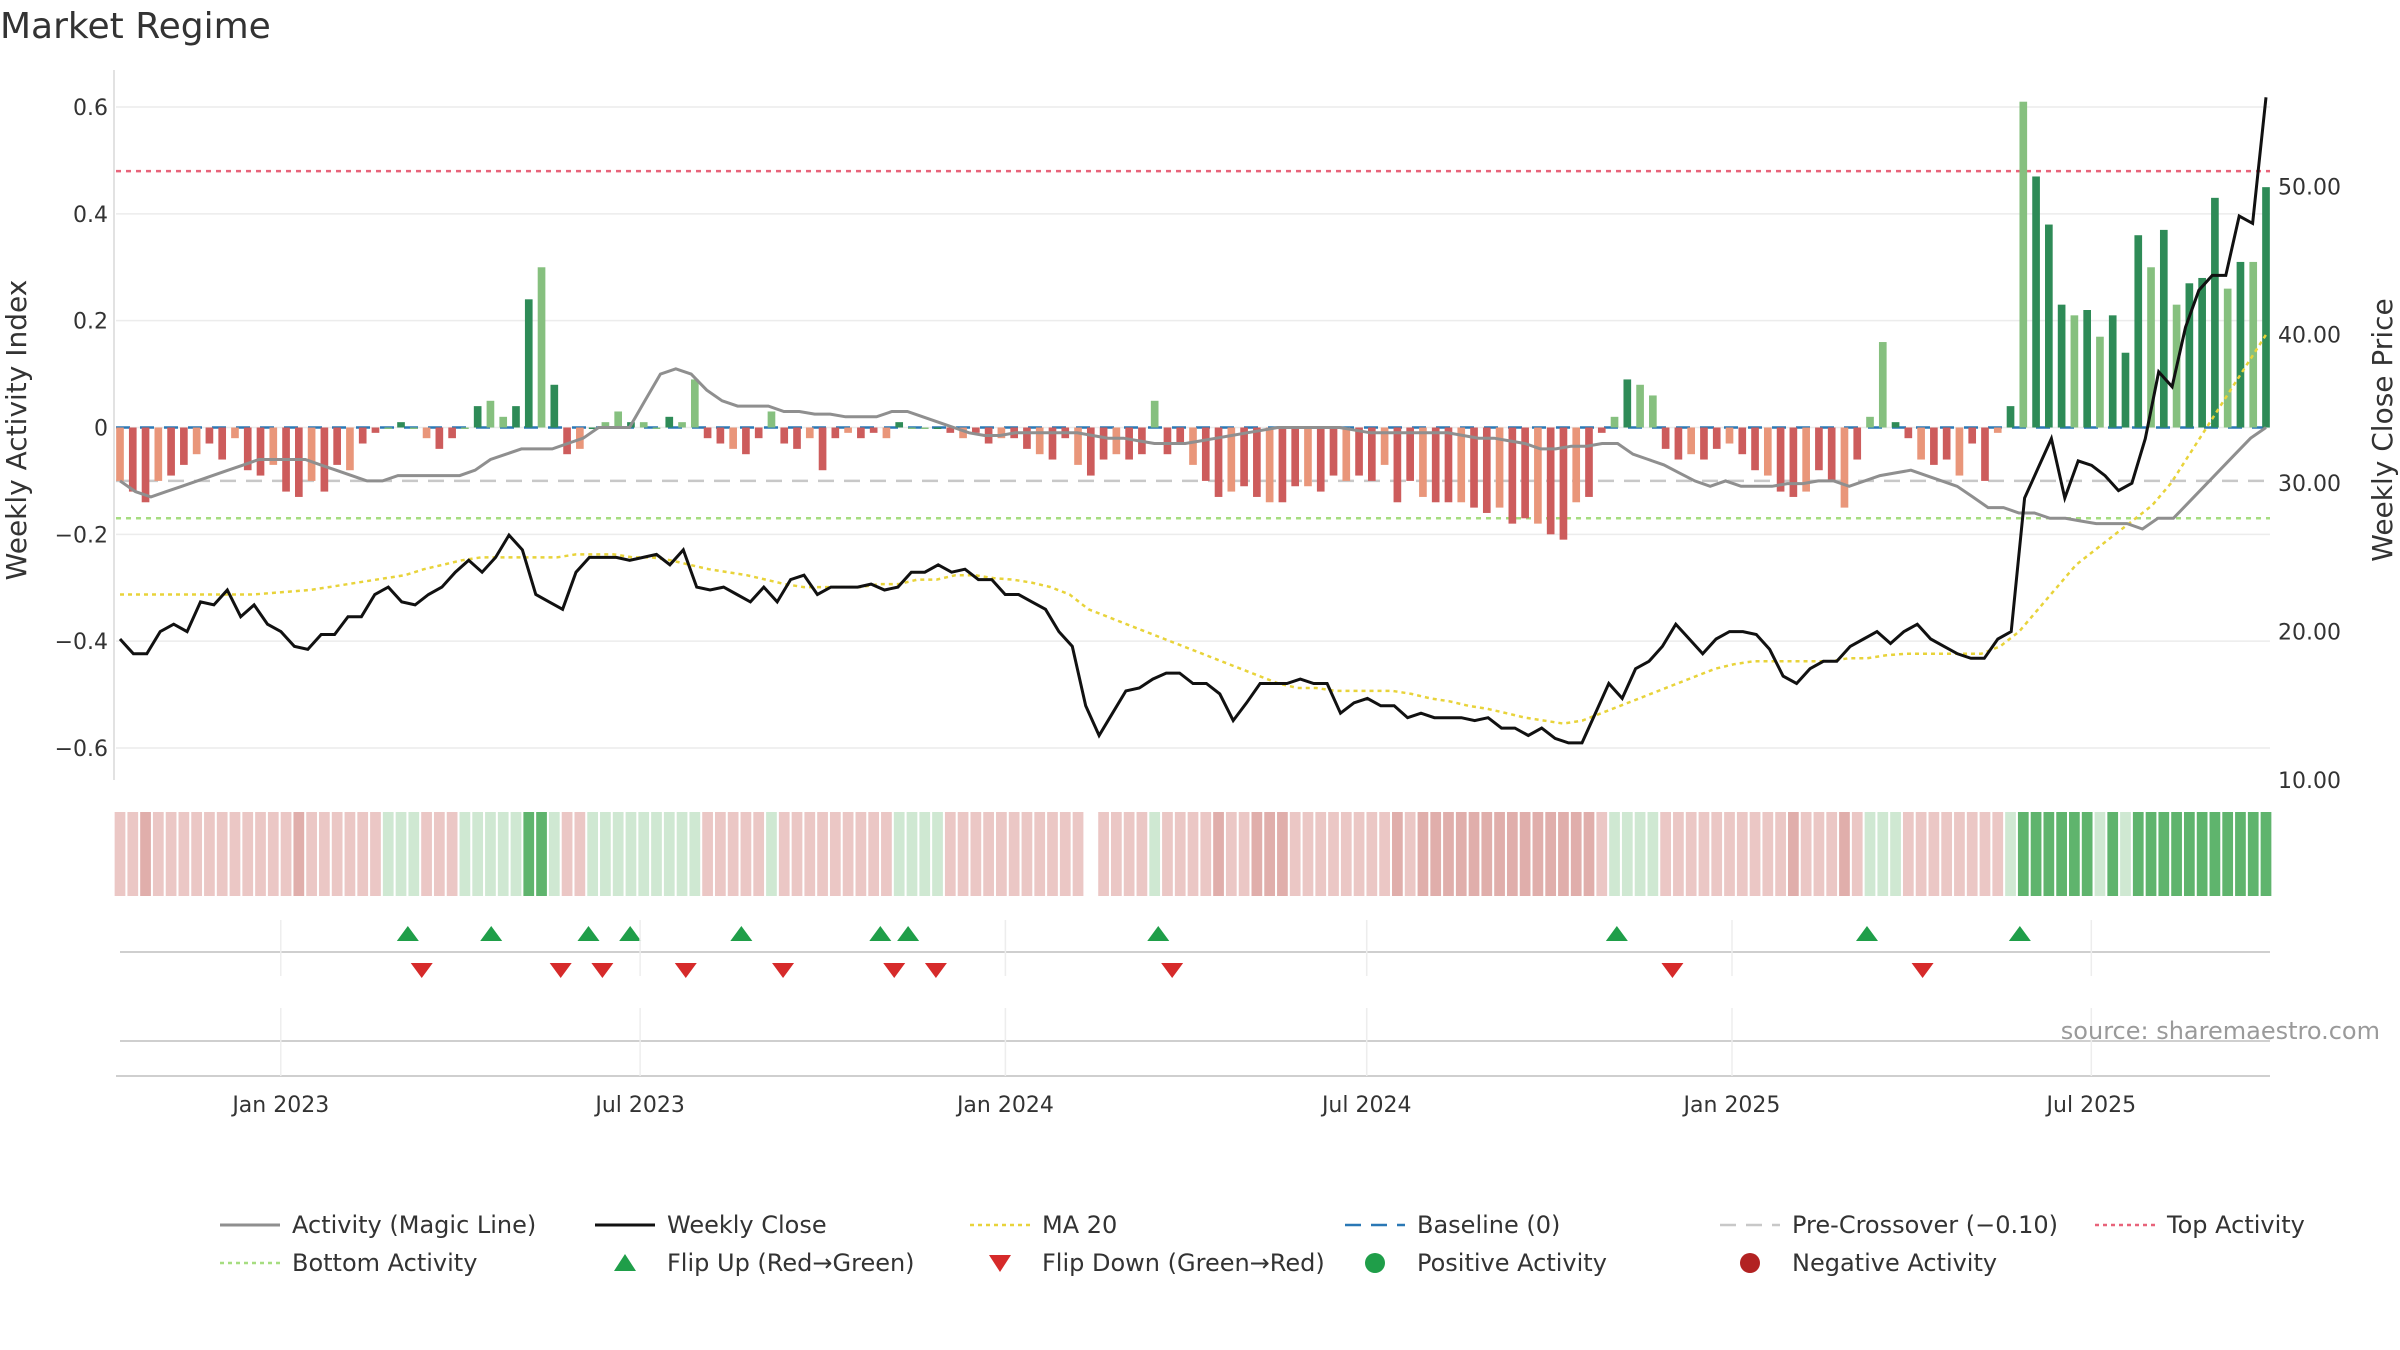 This screenshot has width=2400, height=1350. Describe the element at coordinates (639, 1105) in the screenshot. I see `x-tick-label: Jul 2023` at that location.